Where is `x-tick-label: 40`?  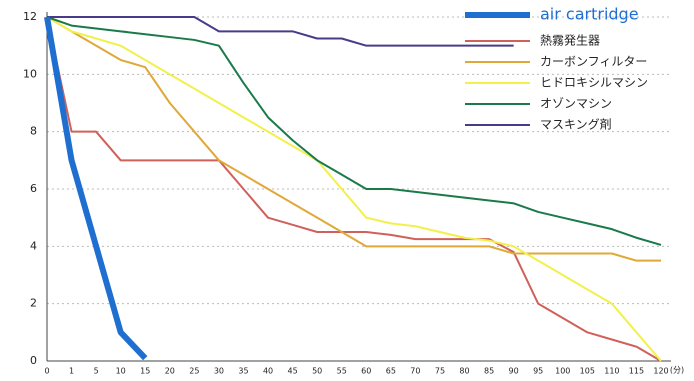
x-tick-label: 40 is located at coordinates (268, 371).